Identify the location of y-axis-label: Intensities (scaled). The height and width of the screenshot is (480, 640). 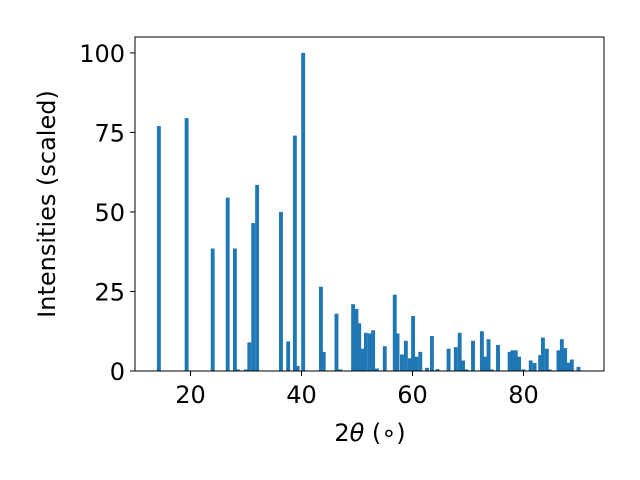
(47, 204).